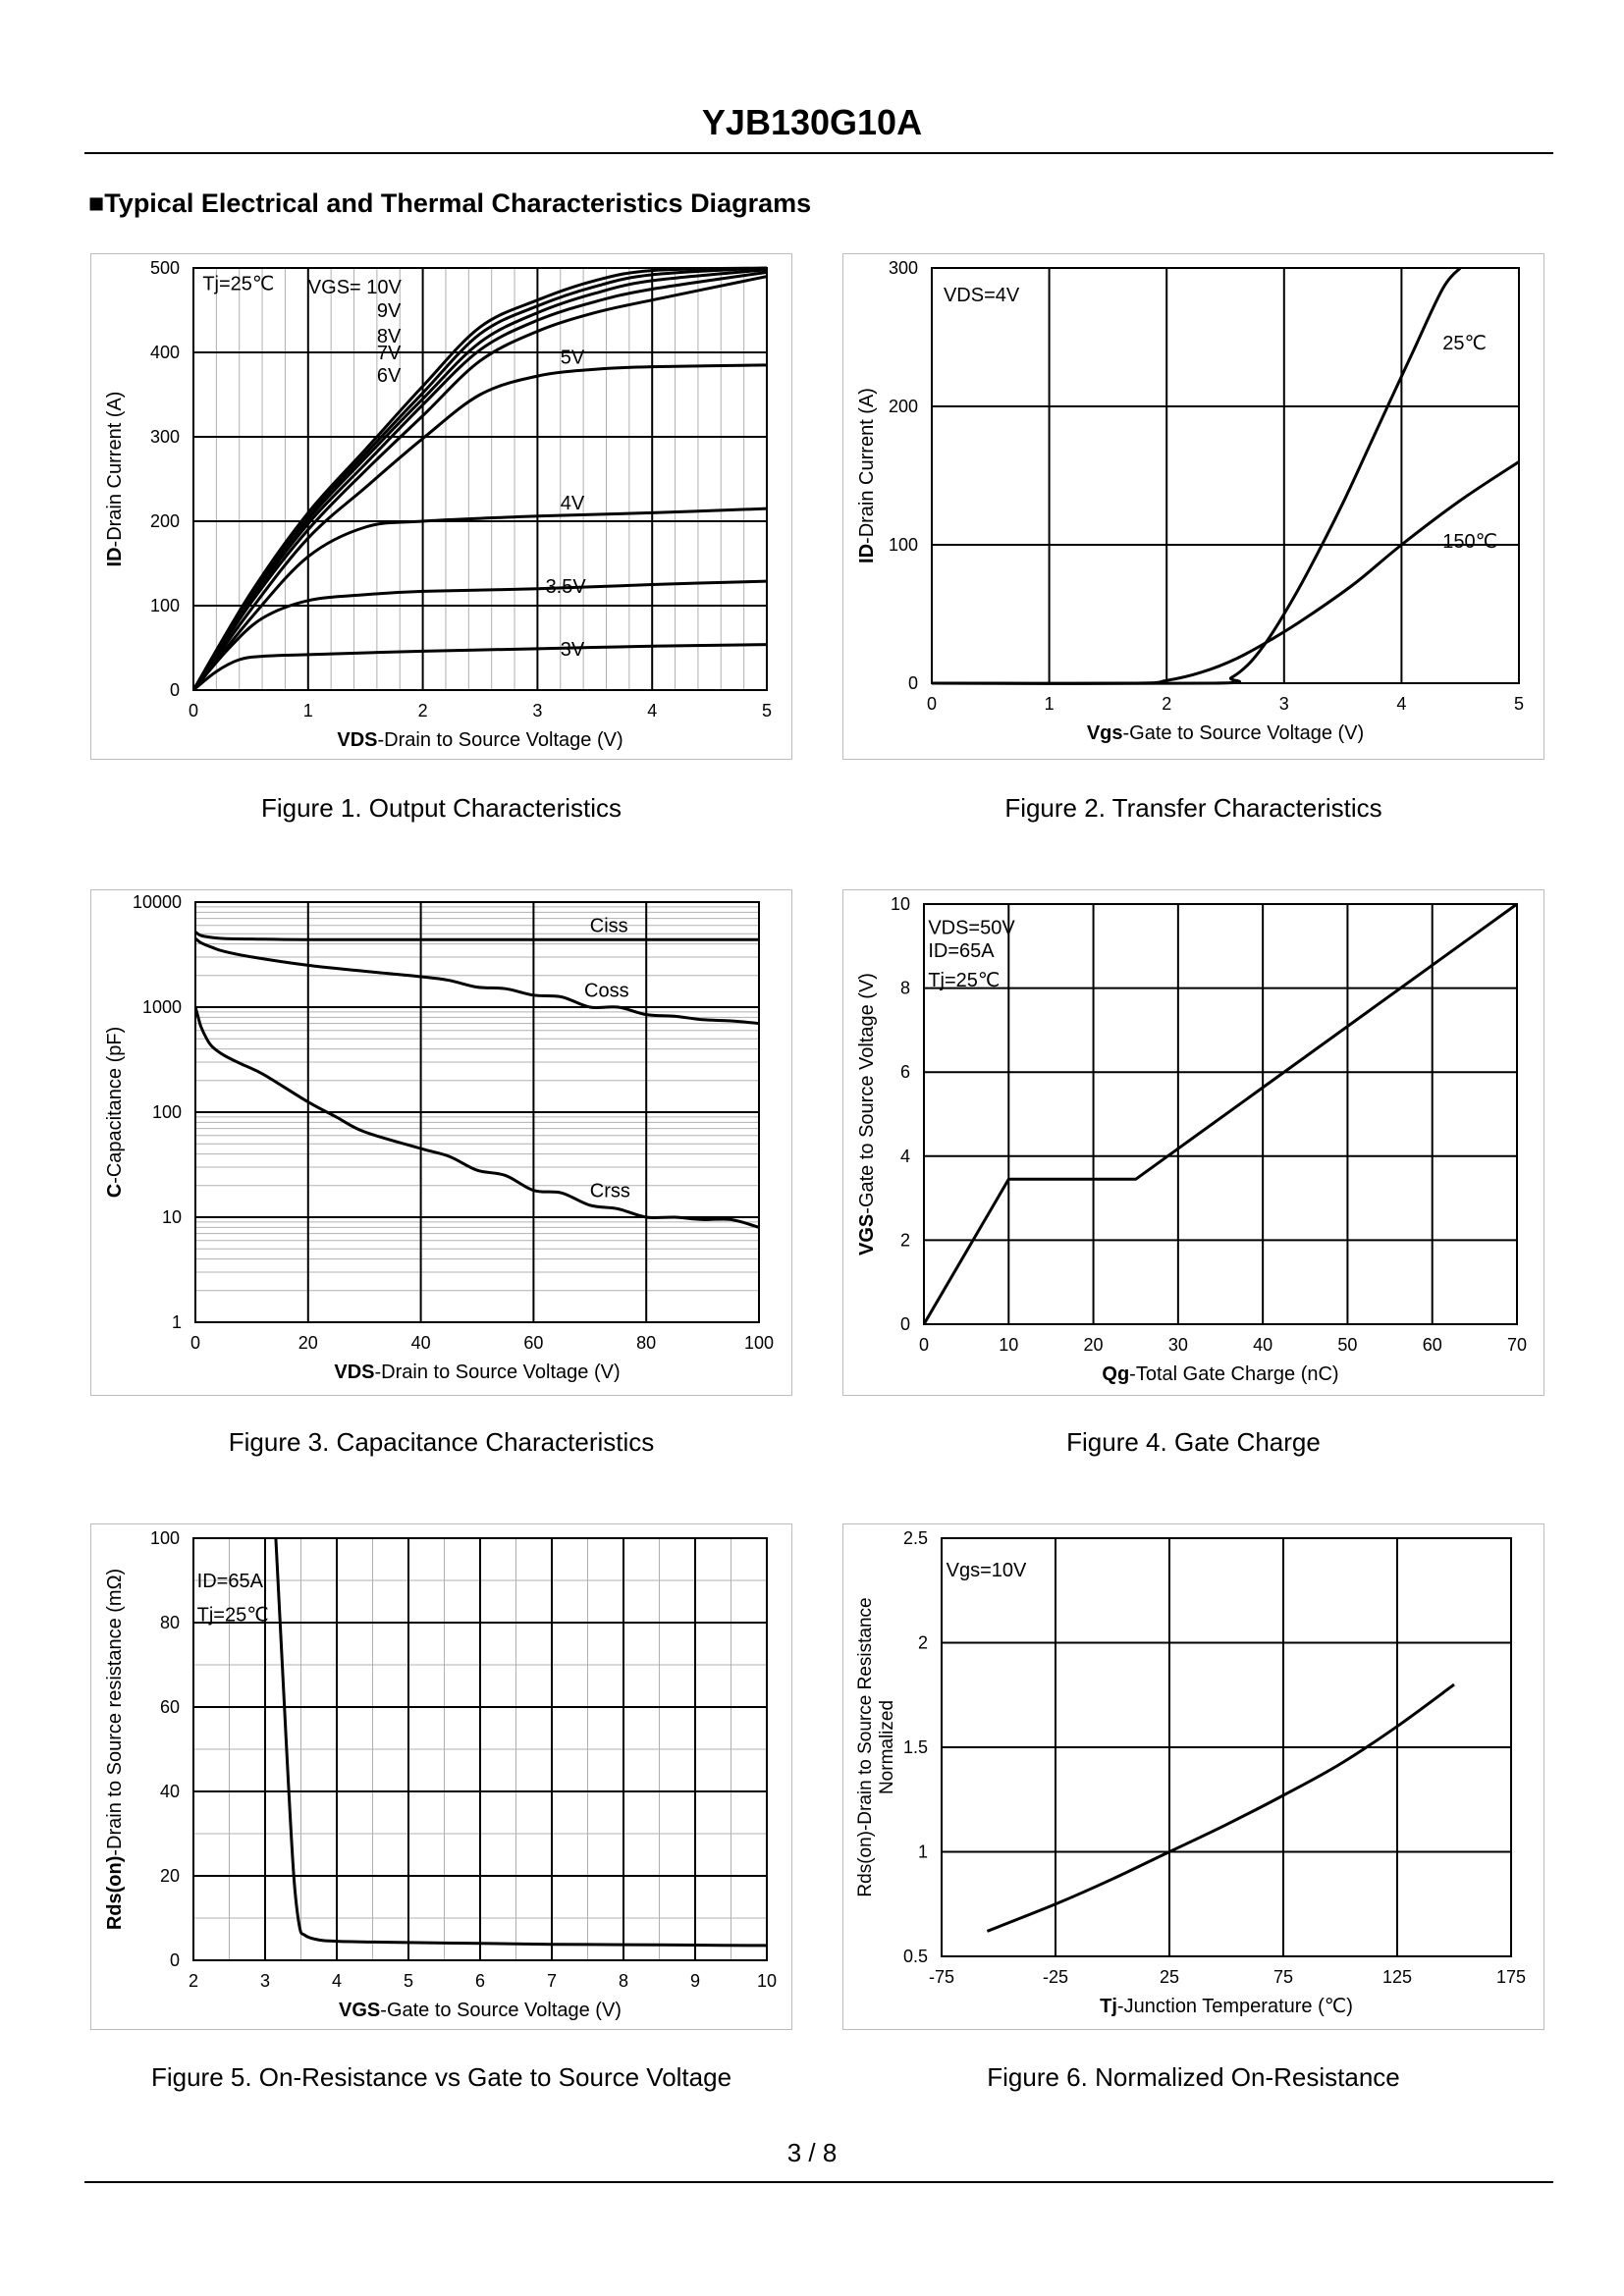  I want to click on y-axis-title-rest: -Drain to Source resistance (mΩ), so click(115, 1712).